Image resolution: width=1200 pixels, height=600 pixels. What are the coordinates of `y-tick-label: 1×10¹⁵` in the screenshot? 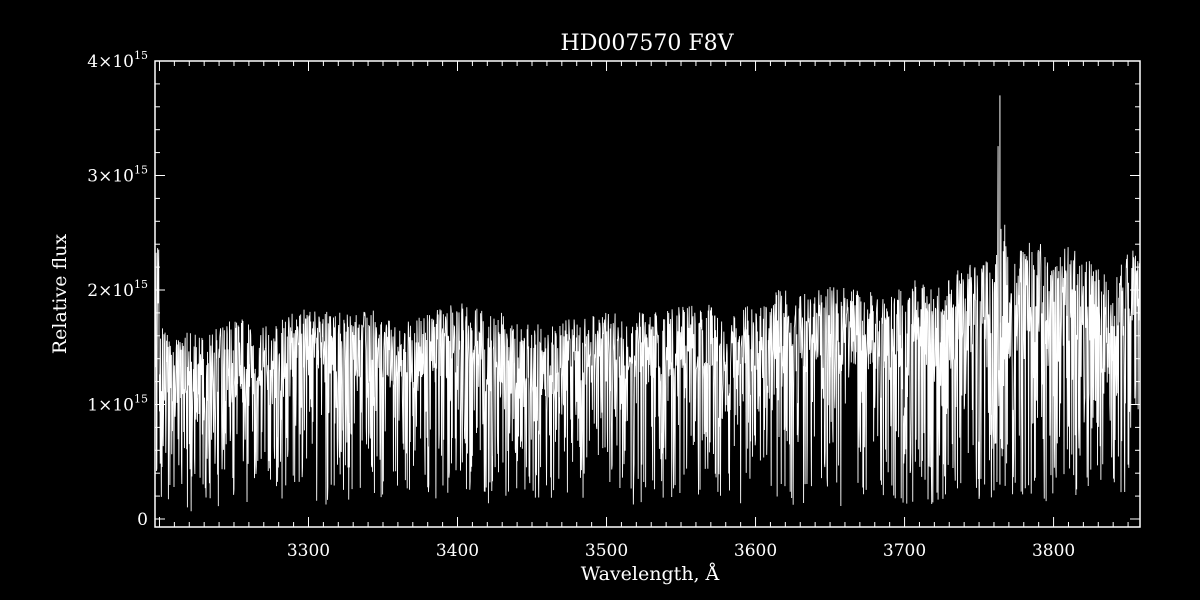 It's located at (117, 403).